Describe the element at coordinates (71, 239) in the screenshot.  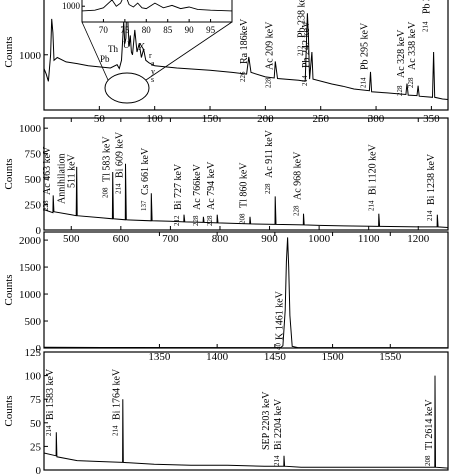
I see `x-tick-label: 500` at that location.